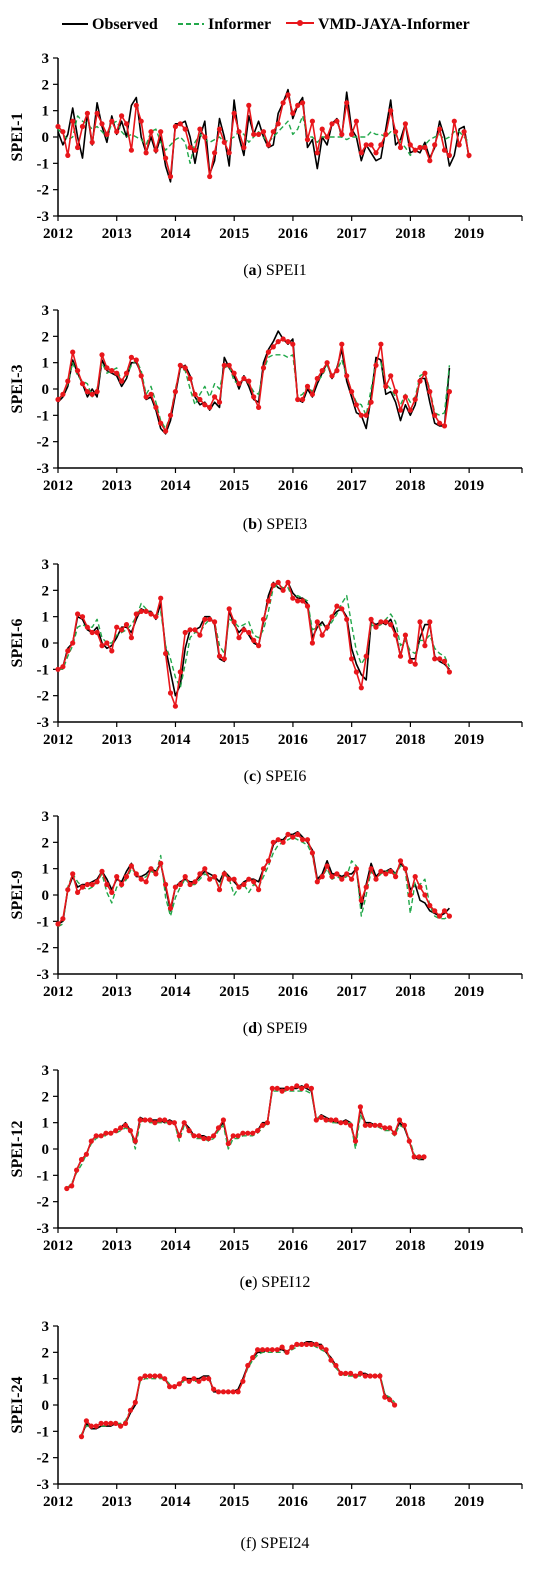 This screenshot has width=550, height=1596. I want to click on series-line-observed, so click(245, 1137).